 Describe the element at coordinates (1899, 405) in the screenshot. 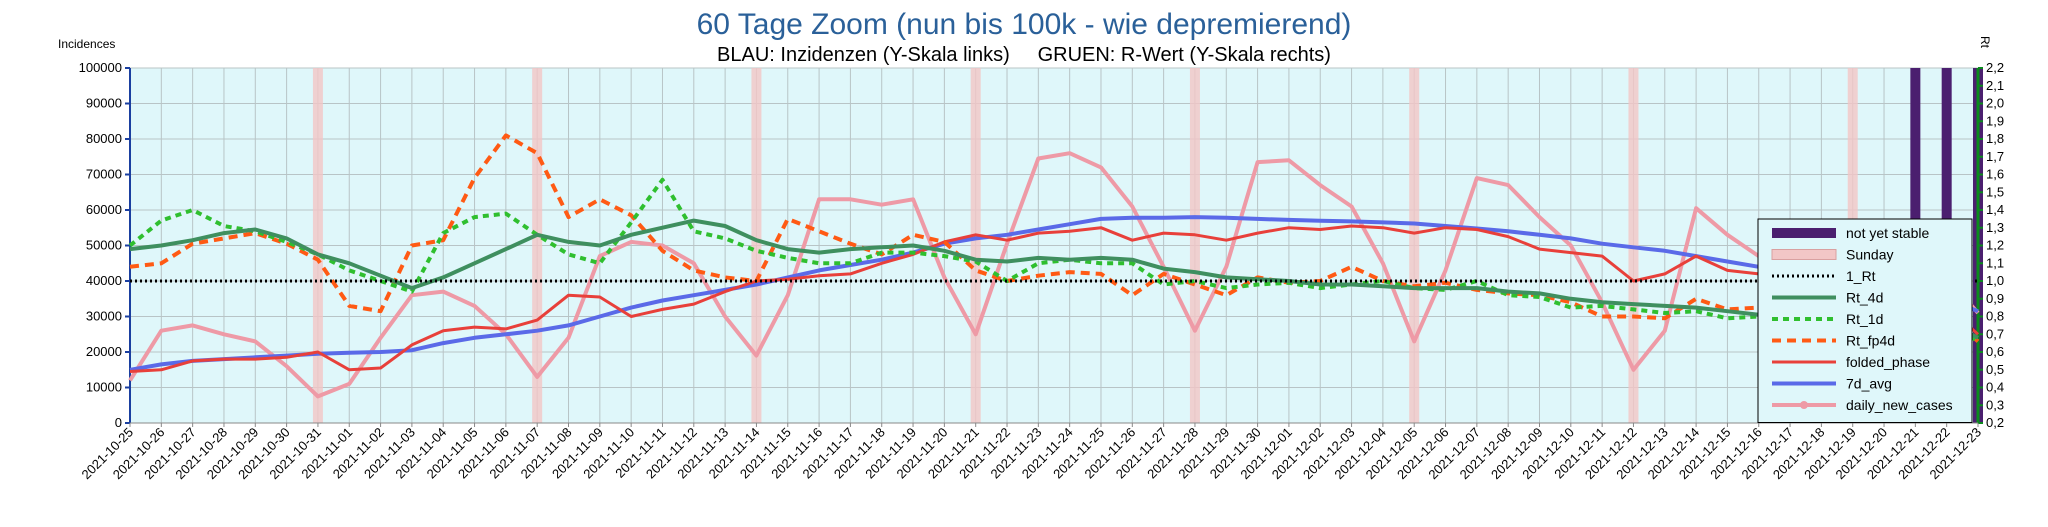

I see `legend-label: daily_new_cases` at that location.